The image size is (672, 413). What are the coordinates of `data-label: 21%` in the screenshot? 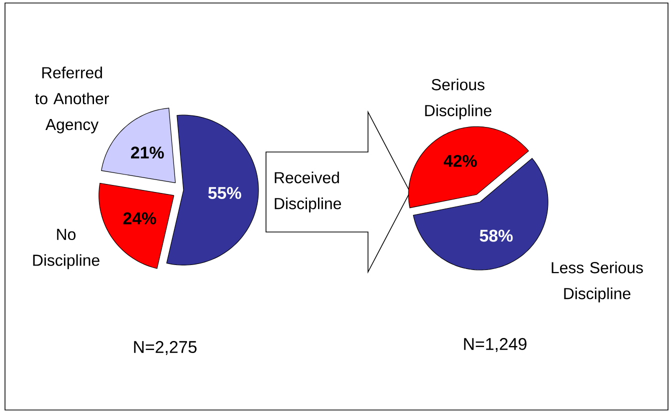 It's located at (147, 152).